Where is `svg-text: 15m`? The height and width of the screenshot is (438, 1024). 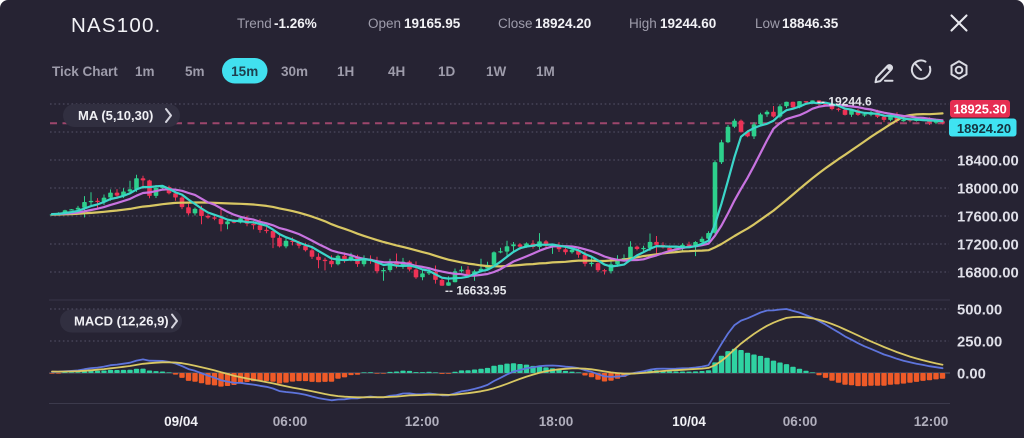 svg-text: 15m is located at coordinates (244, 71).